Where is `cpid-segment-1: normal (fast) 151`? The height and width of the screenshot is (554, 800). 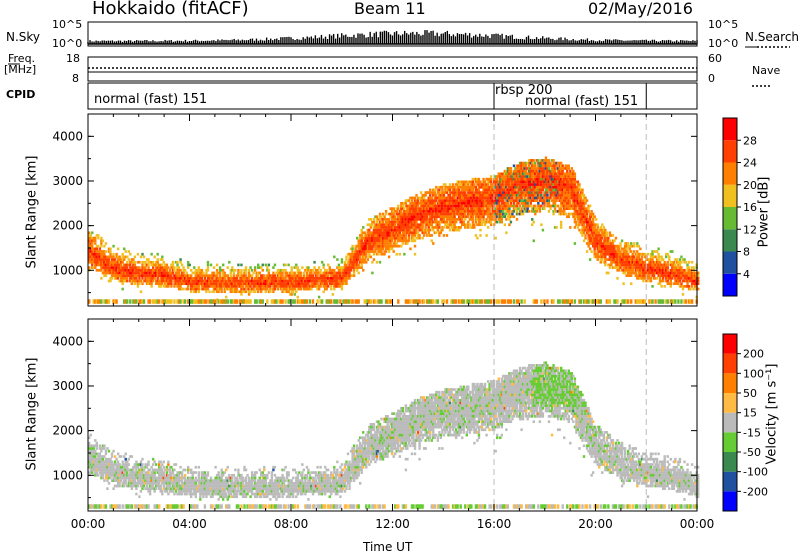 cpid-segment-1: normal (fast) 151 is located at coordinates (151, 99).